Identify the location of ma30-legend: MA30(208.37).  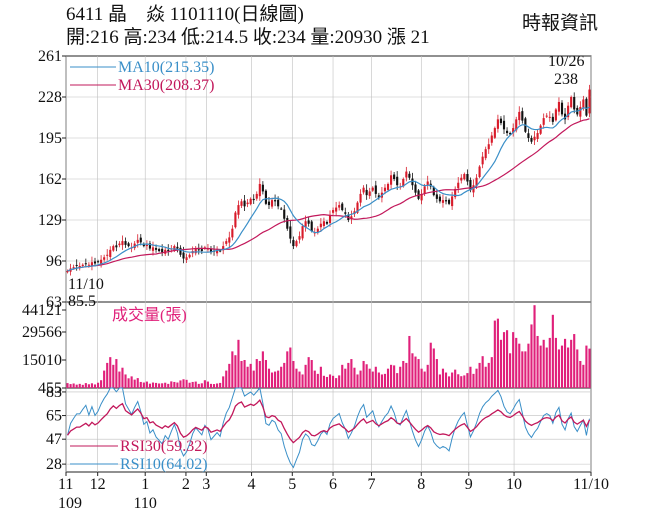
(166, 85).